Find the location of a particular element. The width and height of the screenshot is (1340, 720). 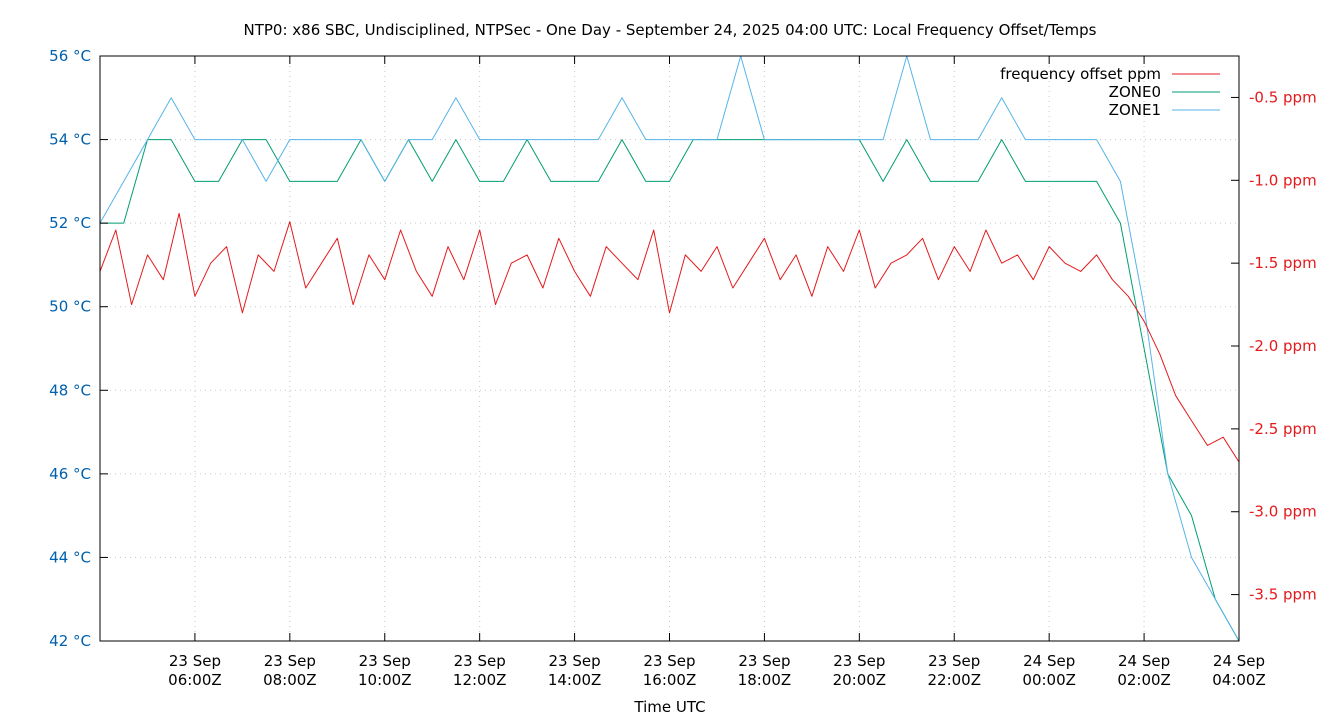

x-tick-label: 24 Sep 00:00Z is located at coordinates (1049, 670).